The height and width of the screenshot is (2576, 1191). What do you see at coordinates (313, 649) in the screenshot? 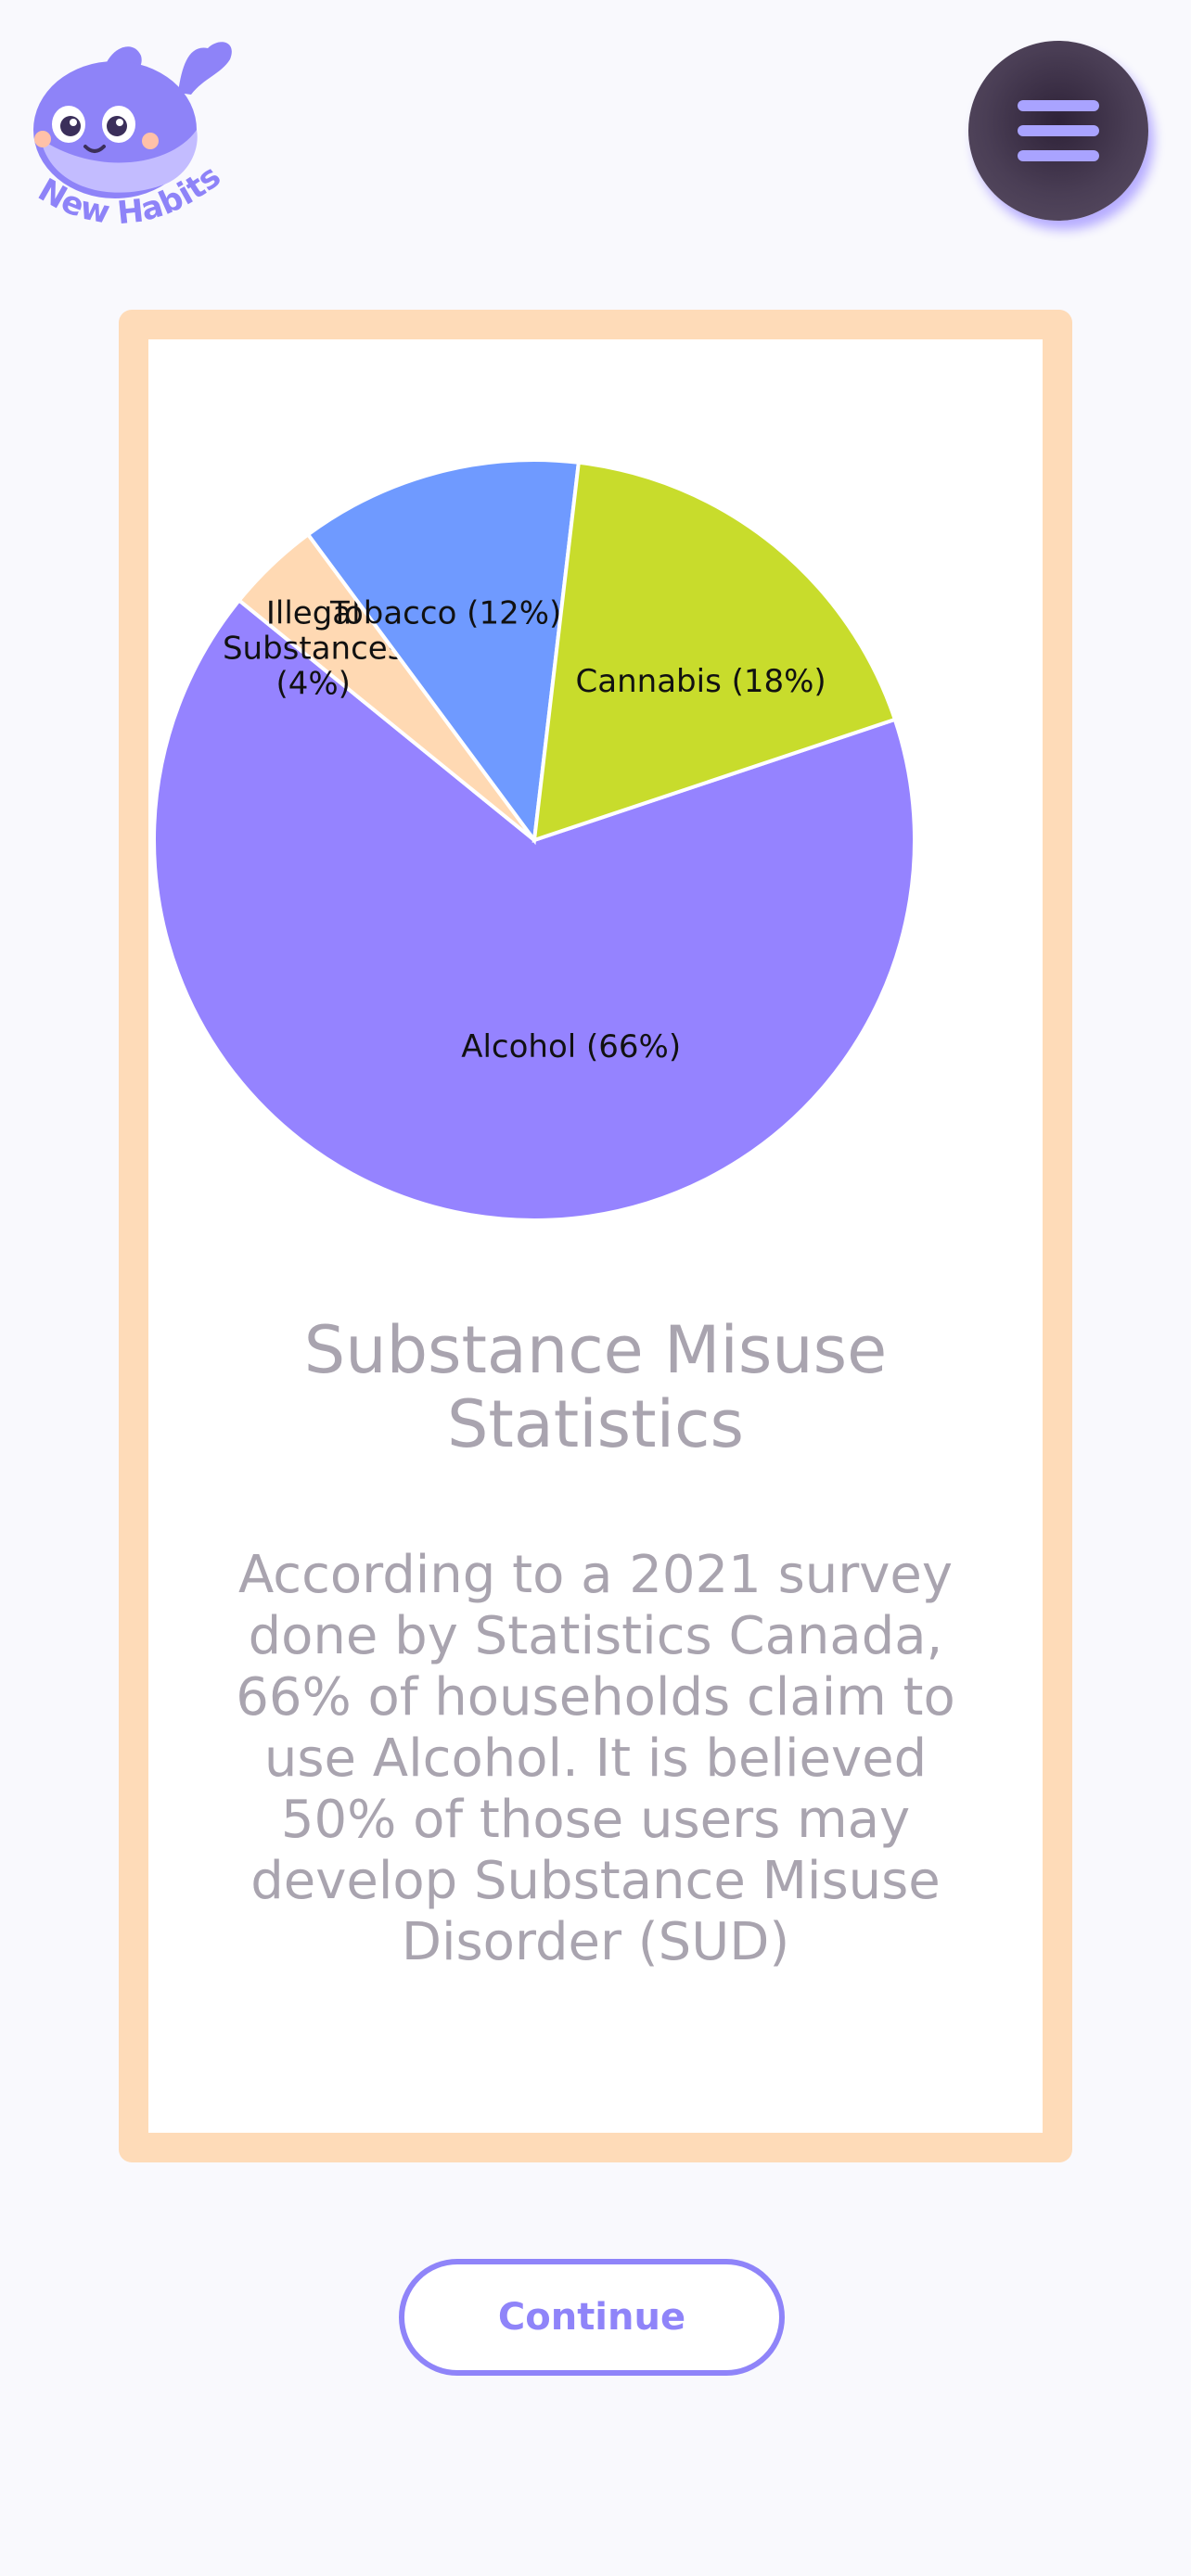
I see `pie-label-2: Illegal Substances (4%)` at bounding box center [313, 649].